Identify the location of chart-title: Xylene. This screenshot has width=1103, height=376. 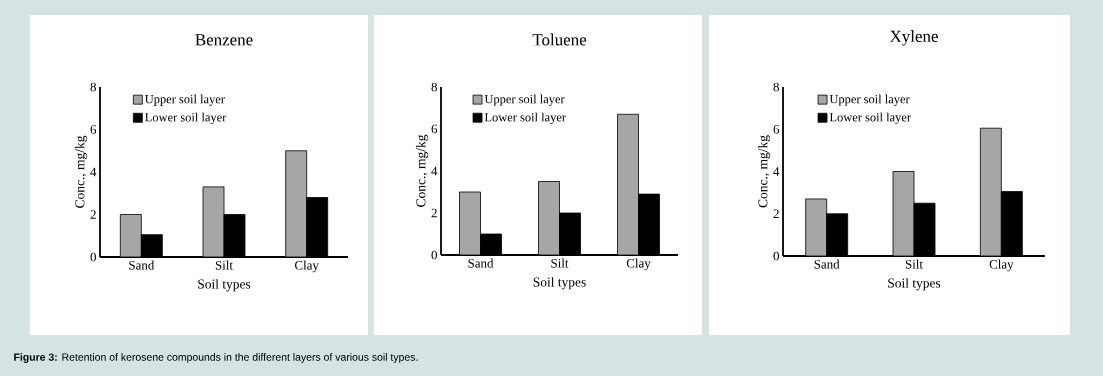
(913, 38).